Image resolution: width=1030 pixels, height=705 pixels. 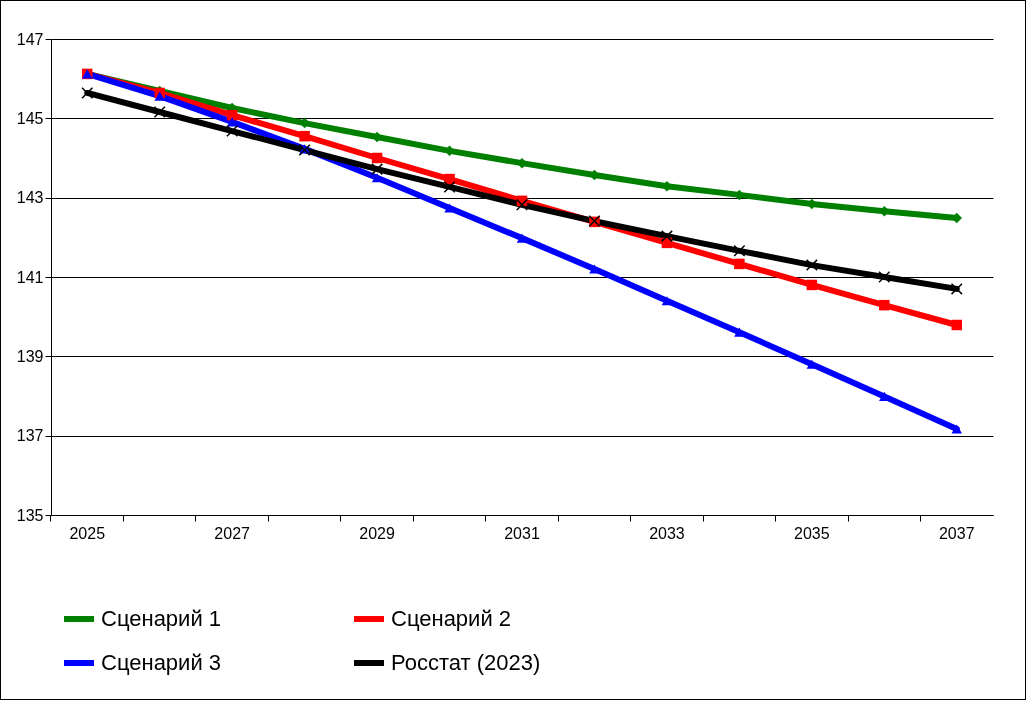 I want to click on y-tick-label: 135, so click(x=30, y=515).